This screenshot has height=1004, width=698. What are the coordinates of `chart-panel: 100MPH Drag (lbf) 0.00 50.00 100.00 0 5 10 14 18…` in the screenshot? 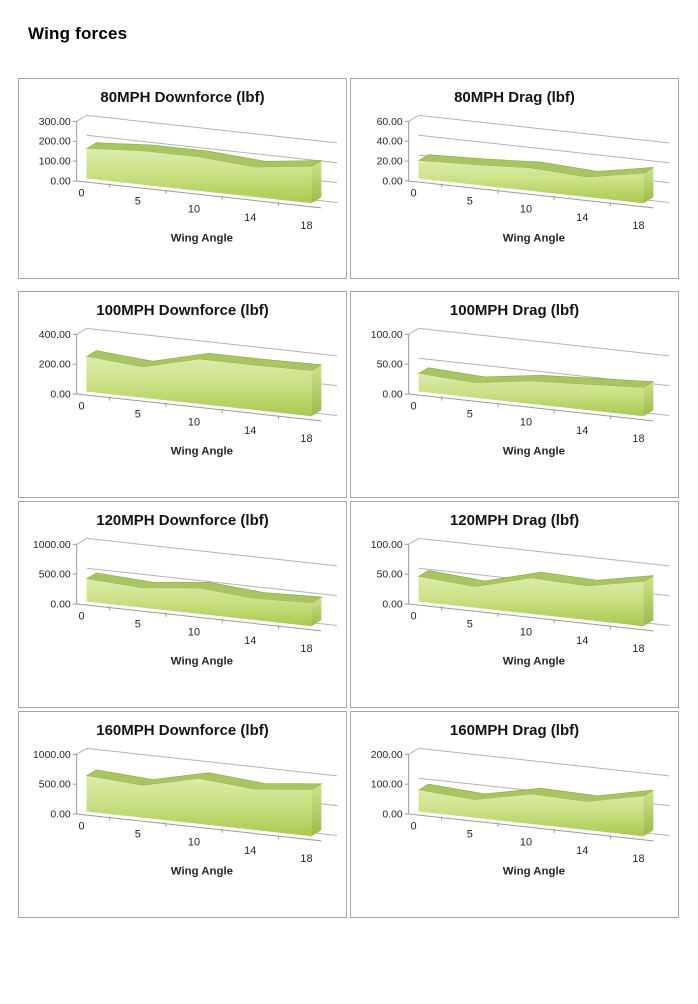 It's located at (514, 394).